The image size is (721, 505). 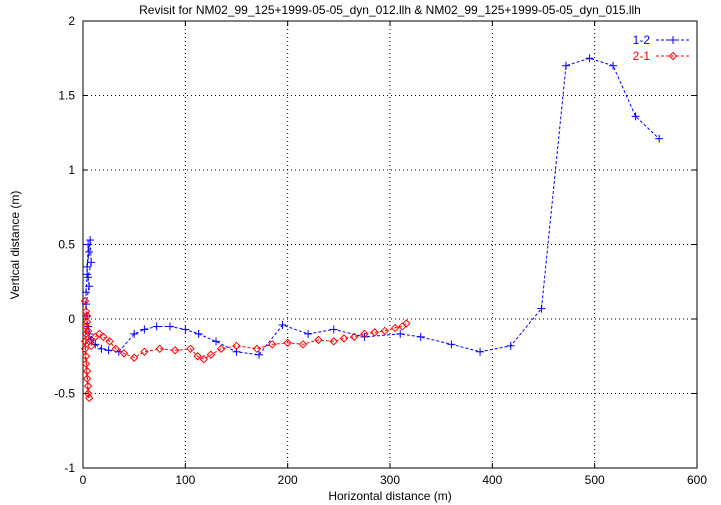 What do you see at coordinates (15, 245) in the screenshot?
I see `y-axis-label: Vertical distance (m)` at bounding box center [15, 245].